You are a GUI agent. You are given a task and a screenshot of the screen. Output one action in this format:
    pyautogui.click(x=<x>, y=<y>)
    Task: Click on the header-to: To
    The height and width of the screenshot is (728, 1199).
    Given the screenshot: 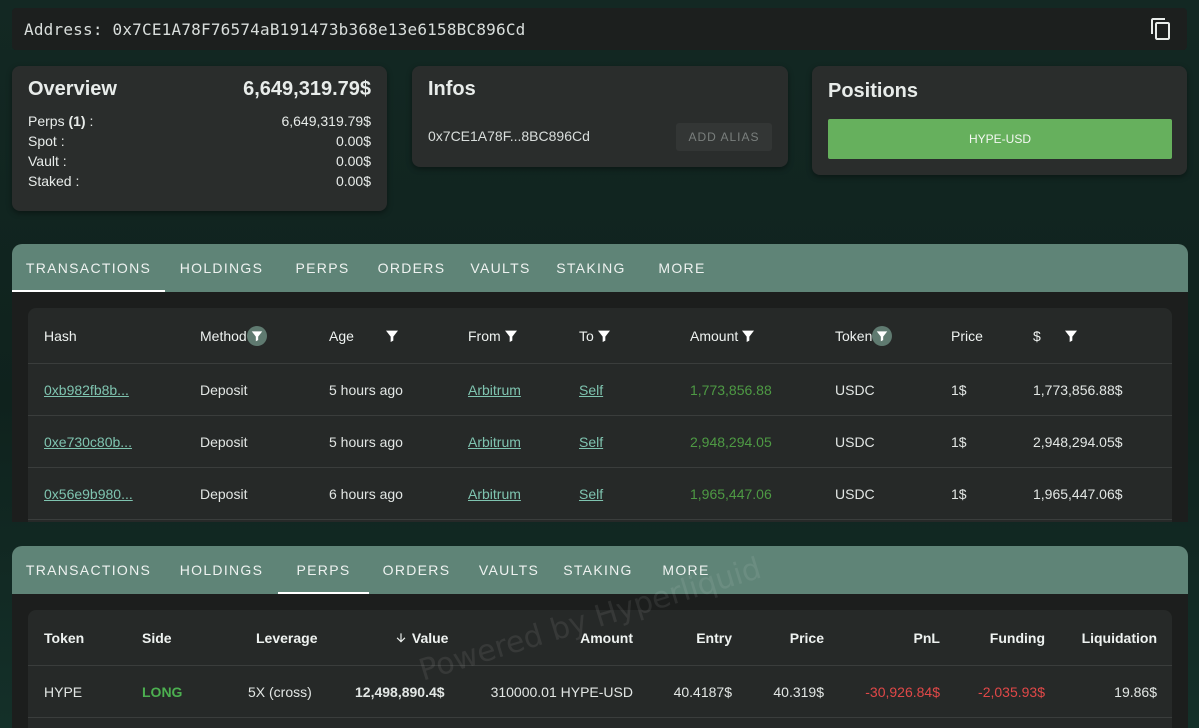 What is the action you would take?
    pyautogui.click(x=595, y=336)
    